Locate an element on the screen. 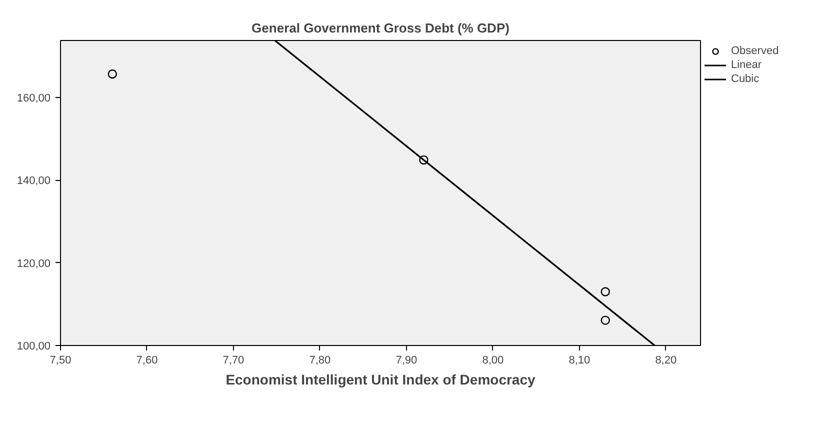 The height and width of the screenshot is (423, 834). chart-title: General Government Gross Debt (% GDP) is located at coordinates (381, 28).